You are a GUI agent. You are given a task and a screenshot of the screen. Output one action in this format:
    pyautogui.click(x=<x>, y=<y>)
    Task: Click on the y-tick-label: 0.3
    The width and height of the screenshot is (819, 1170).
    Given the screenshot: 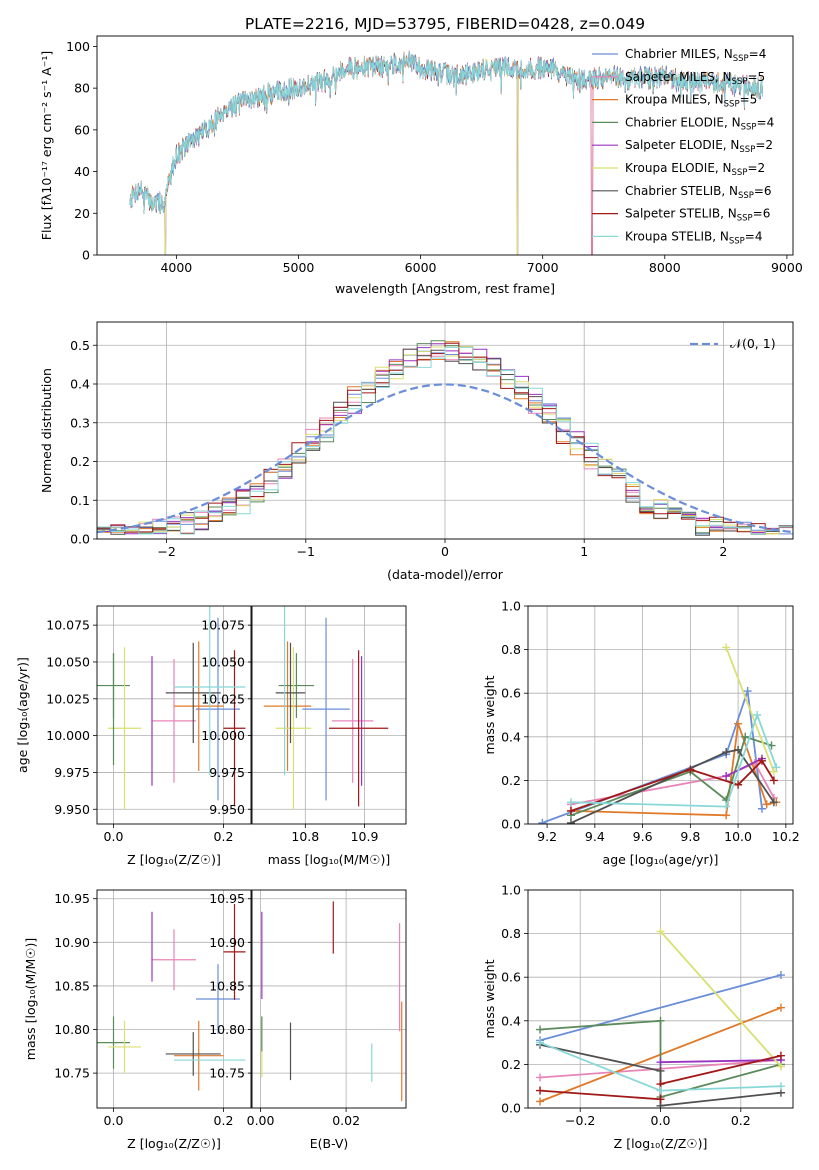 What is the action you would take?
    pyautogui.click(x=80, y=422)
    